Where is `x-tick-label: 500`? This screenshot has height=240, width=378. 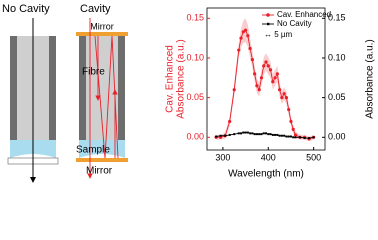
x-tick-label: 500 is located at coordinates (313, 157).